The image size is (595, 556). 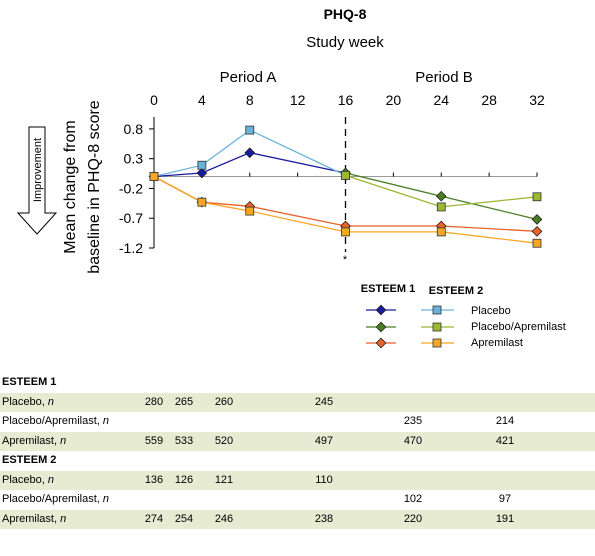 I want to click on table-row: Placebo, n 136 126 121 110, so click(x=297, y=480).